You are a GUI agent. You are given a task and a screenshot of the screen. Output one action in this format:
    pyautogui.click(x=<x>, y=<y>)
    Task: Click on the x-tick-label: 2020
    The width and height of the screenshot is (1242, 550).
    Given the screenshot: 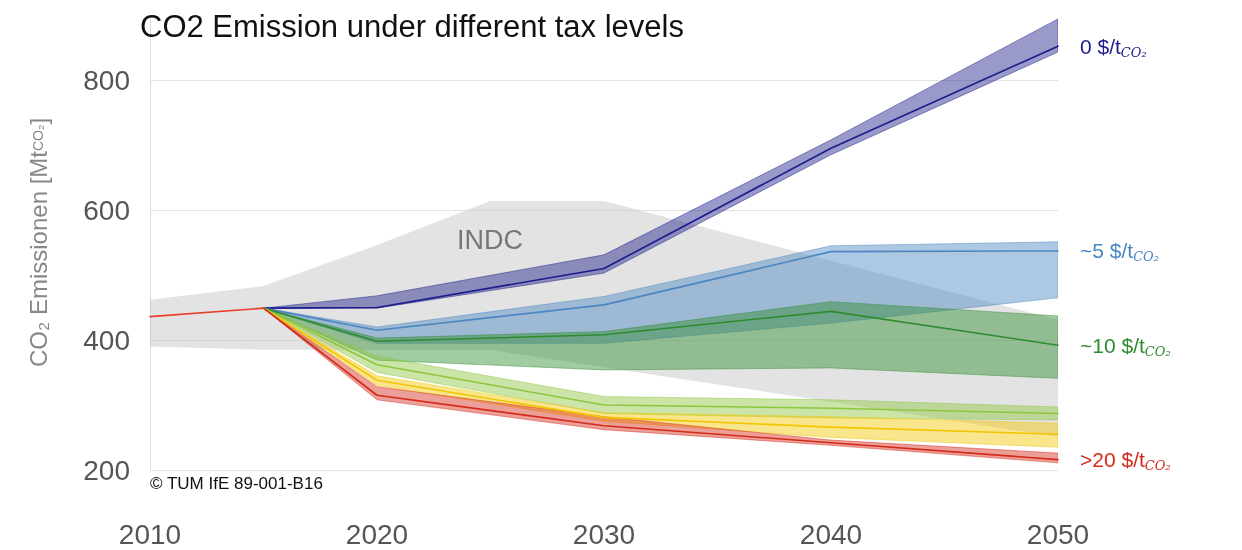 What is the action you would take?
    pyautogui.click(x=377, y=534)
    